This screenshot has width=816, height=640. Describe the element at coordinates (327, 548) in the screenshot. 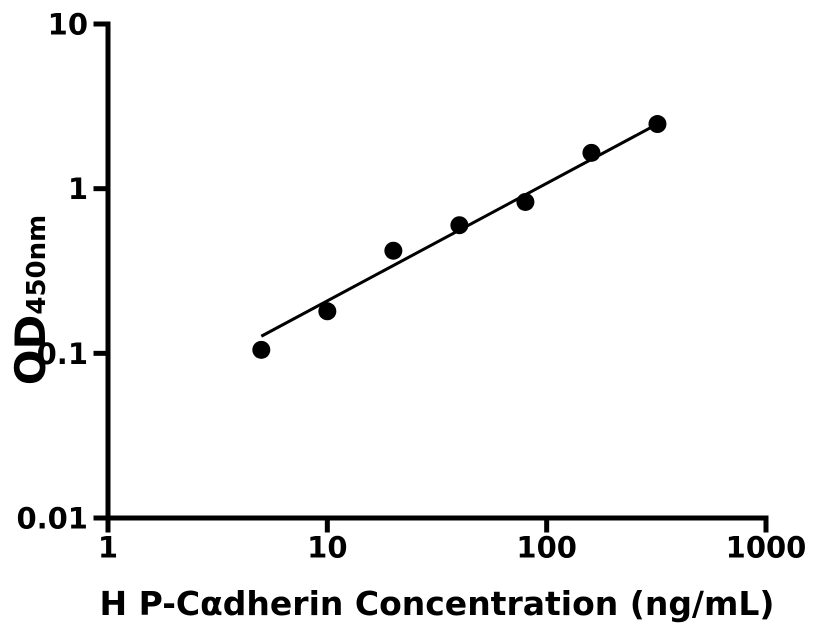

I see `x-tick-label: 10` at that location.